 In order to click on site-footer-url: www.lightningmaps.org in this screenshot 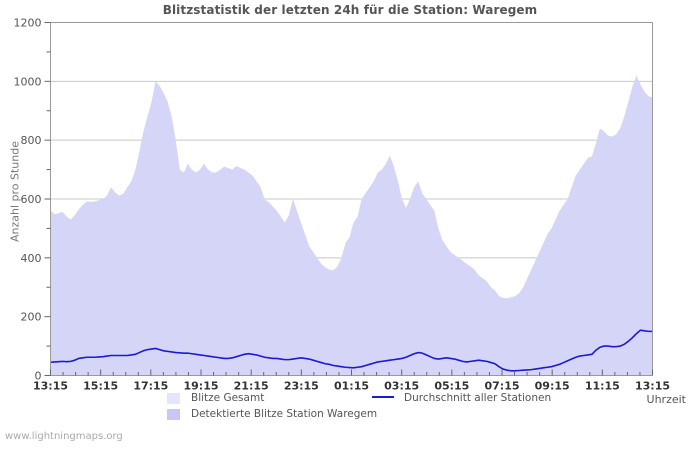, I will do `click(64, 436)`.